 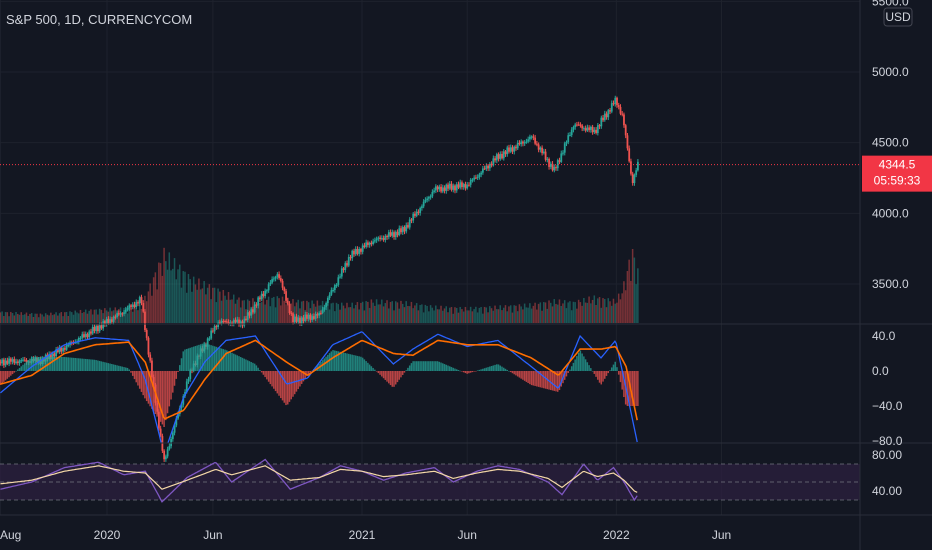 What do you see at coordinates (721, 535) in the screenshot?
I see `time-axis-label: Jun` at bounding box center [721, 535].